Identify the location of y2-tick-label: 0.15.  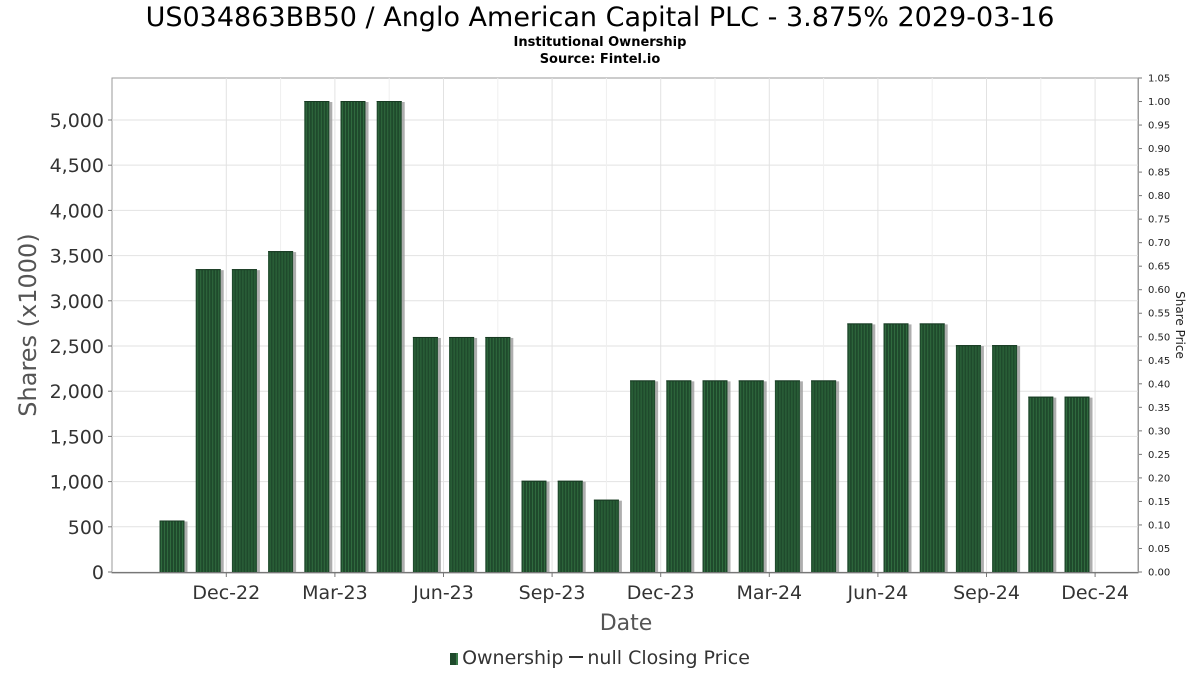
(1159, 502).